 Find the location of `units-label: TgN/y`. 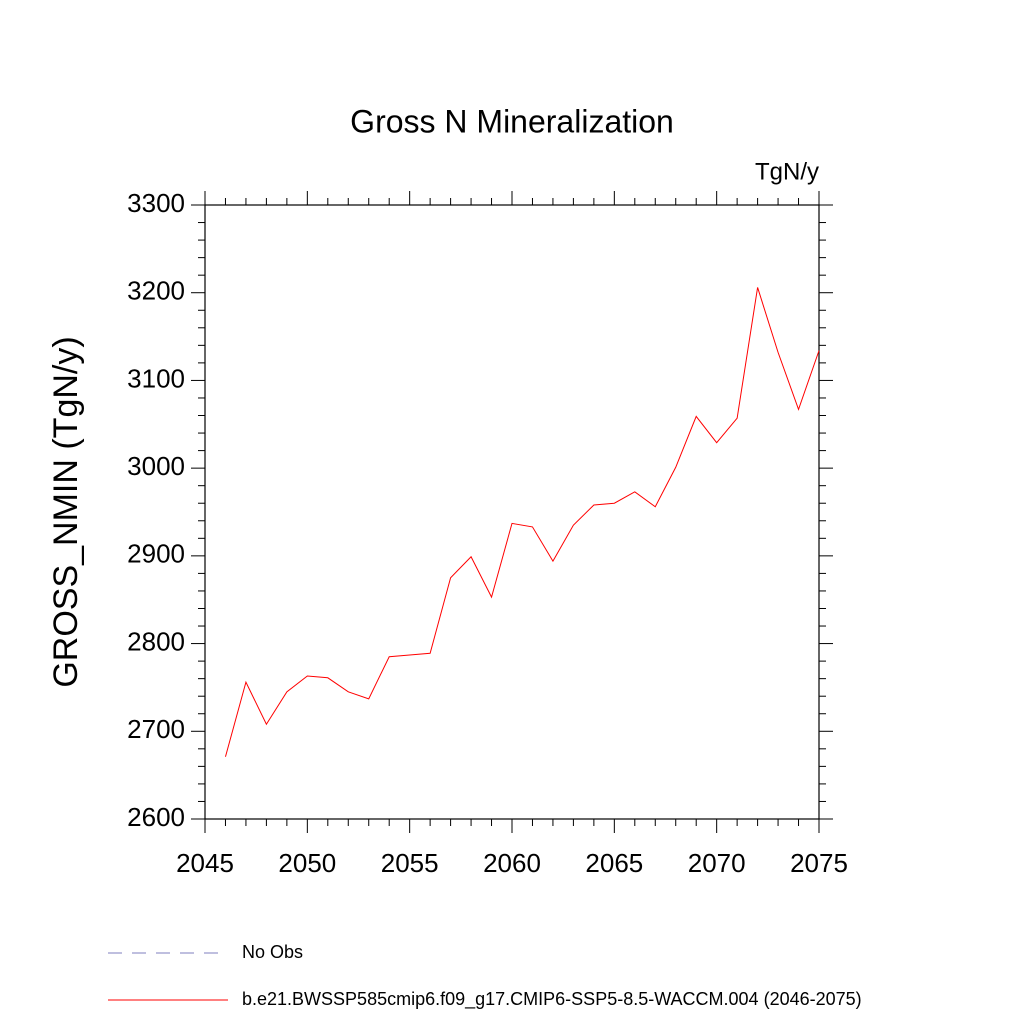

units-label: TgN/y is located at coordinates (787, 171).